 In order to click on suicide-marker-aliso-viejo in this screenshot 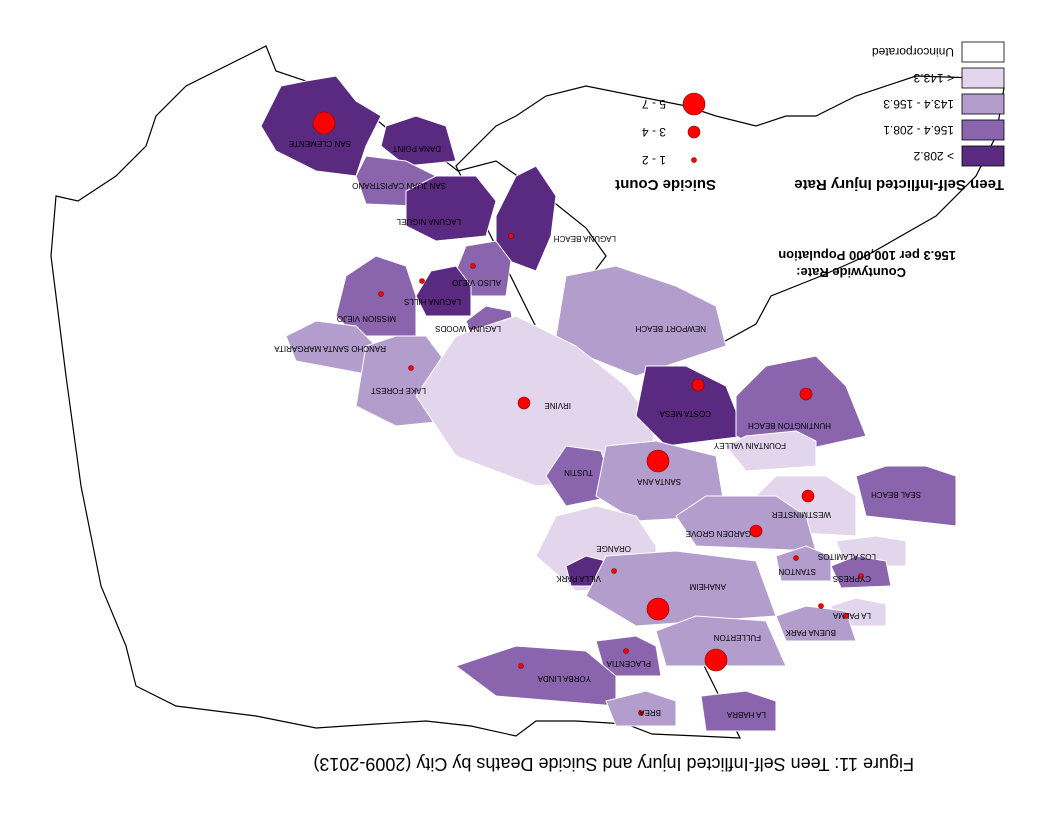, I will do `click(473, 266)`.